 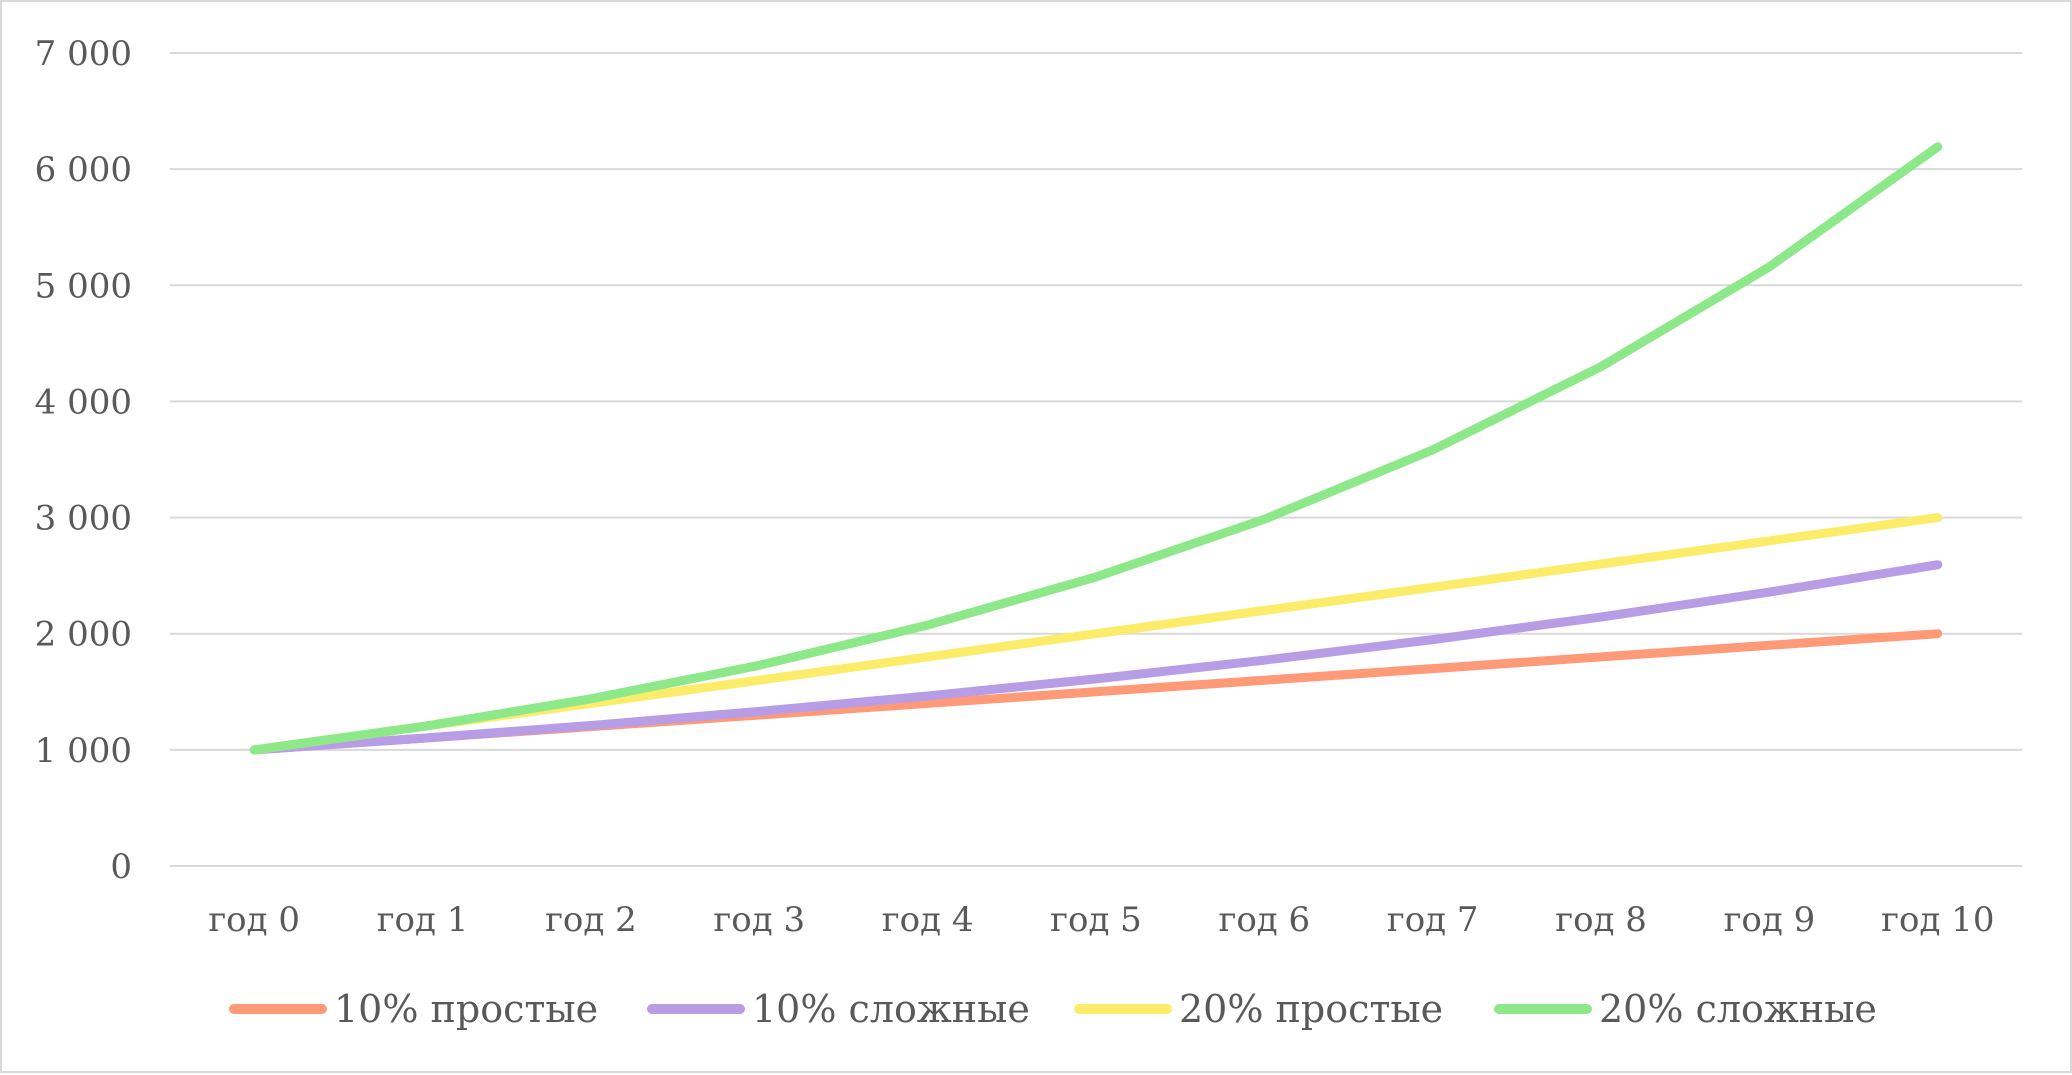 What do you see at coordinates (254, 920) in the screenshot?
I see `x-tick-label: год 0` at bounding box center [254, 920].